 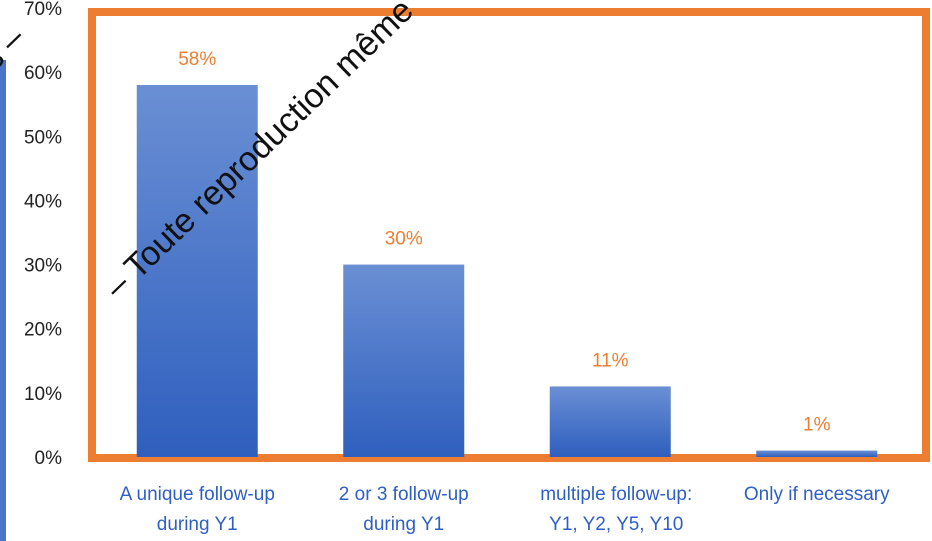 What do you see at coordinates (3, 300) in the screenshot?
I see `left-edge-strip` at bounding box center [3, 300].